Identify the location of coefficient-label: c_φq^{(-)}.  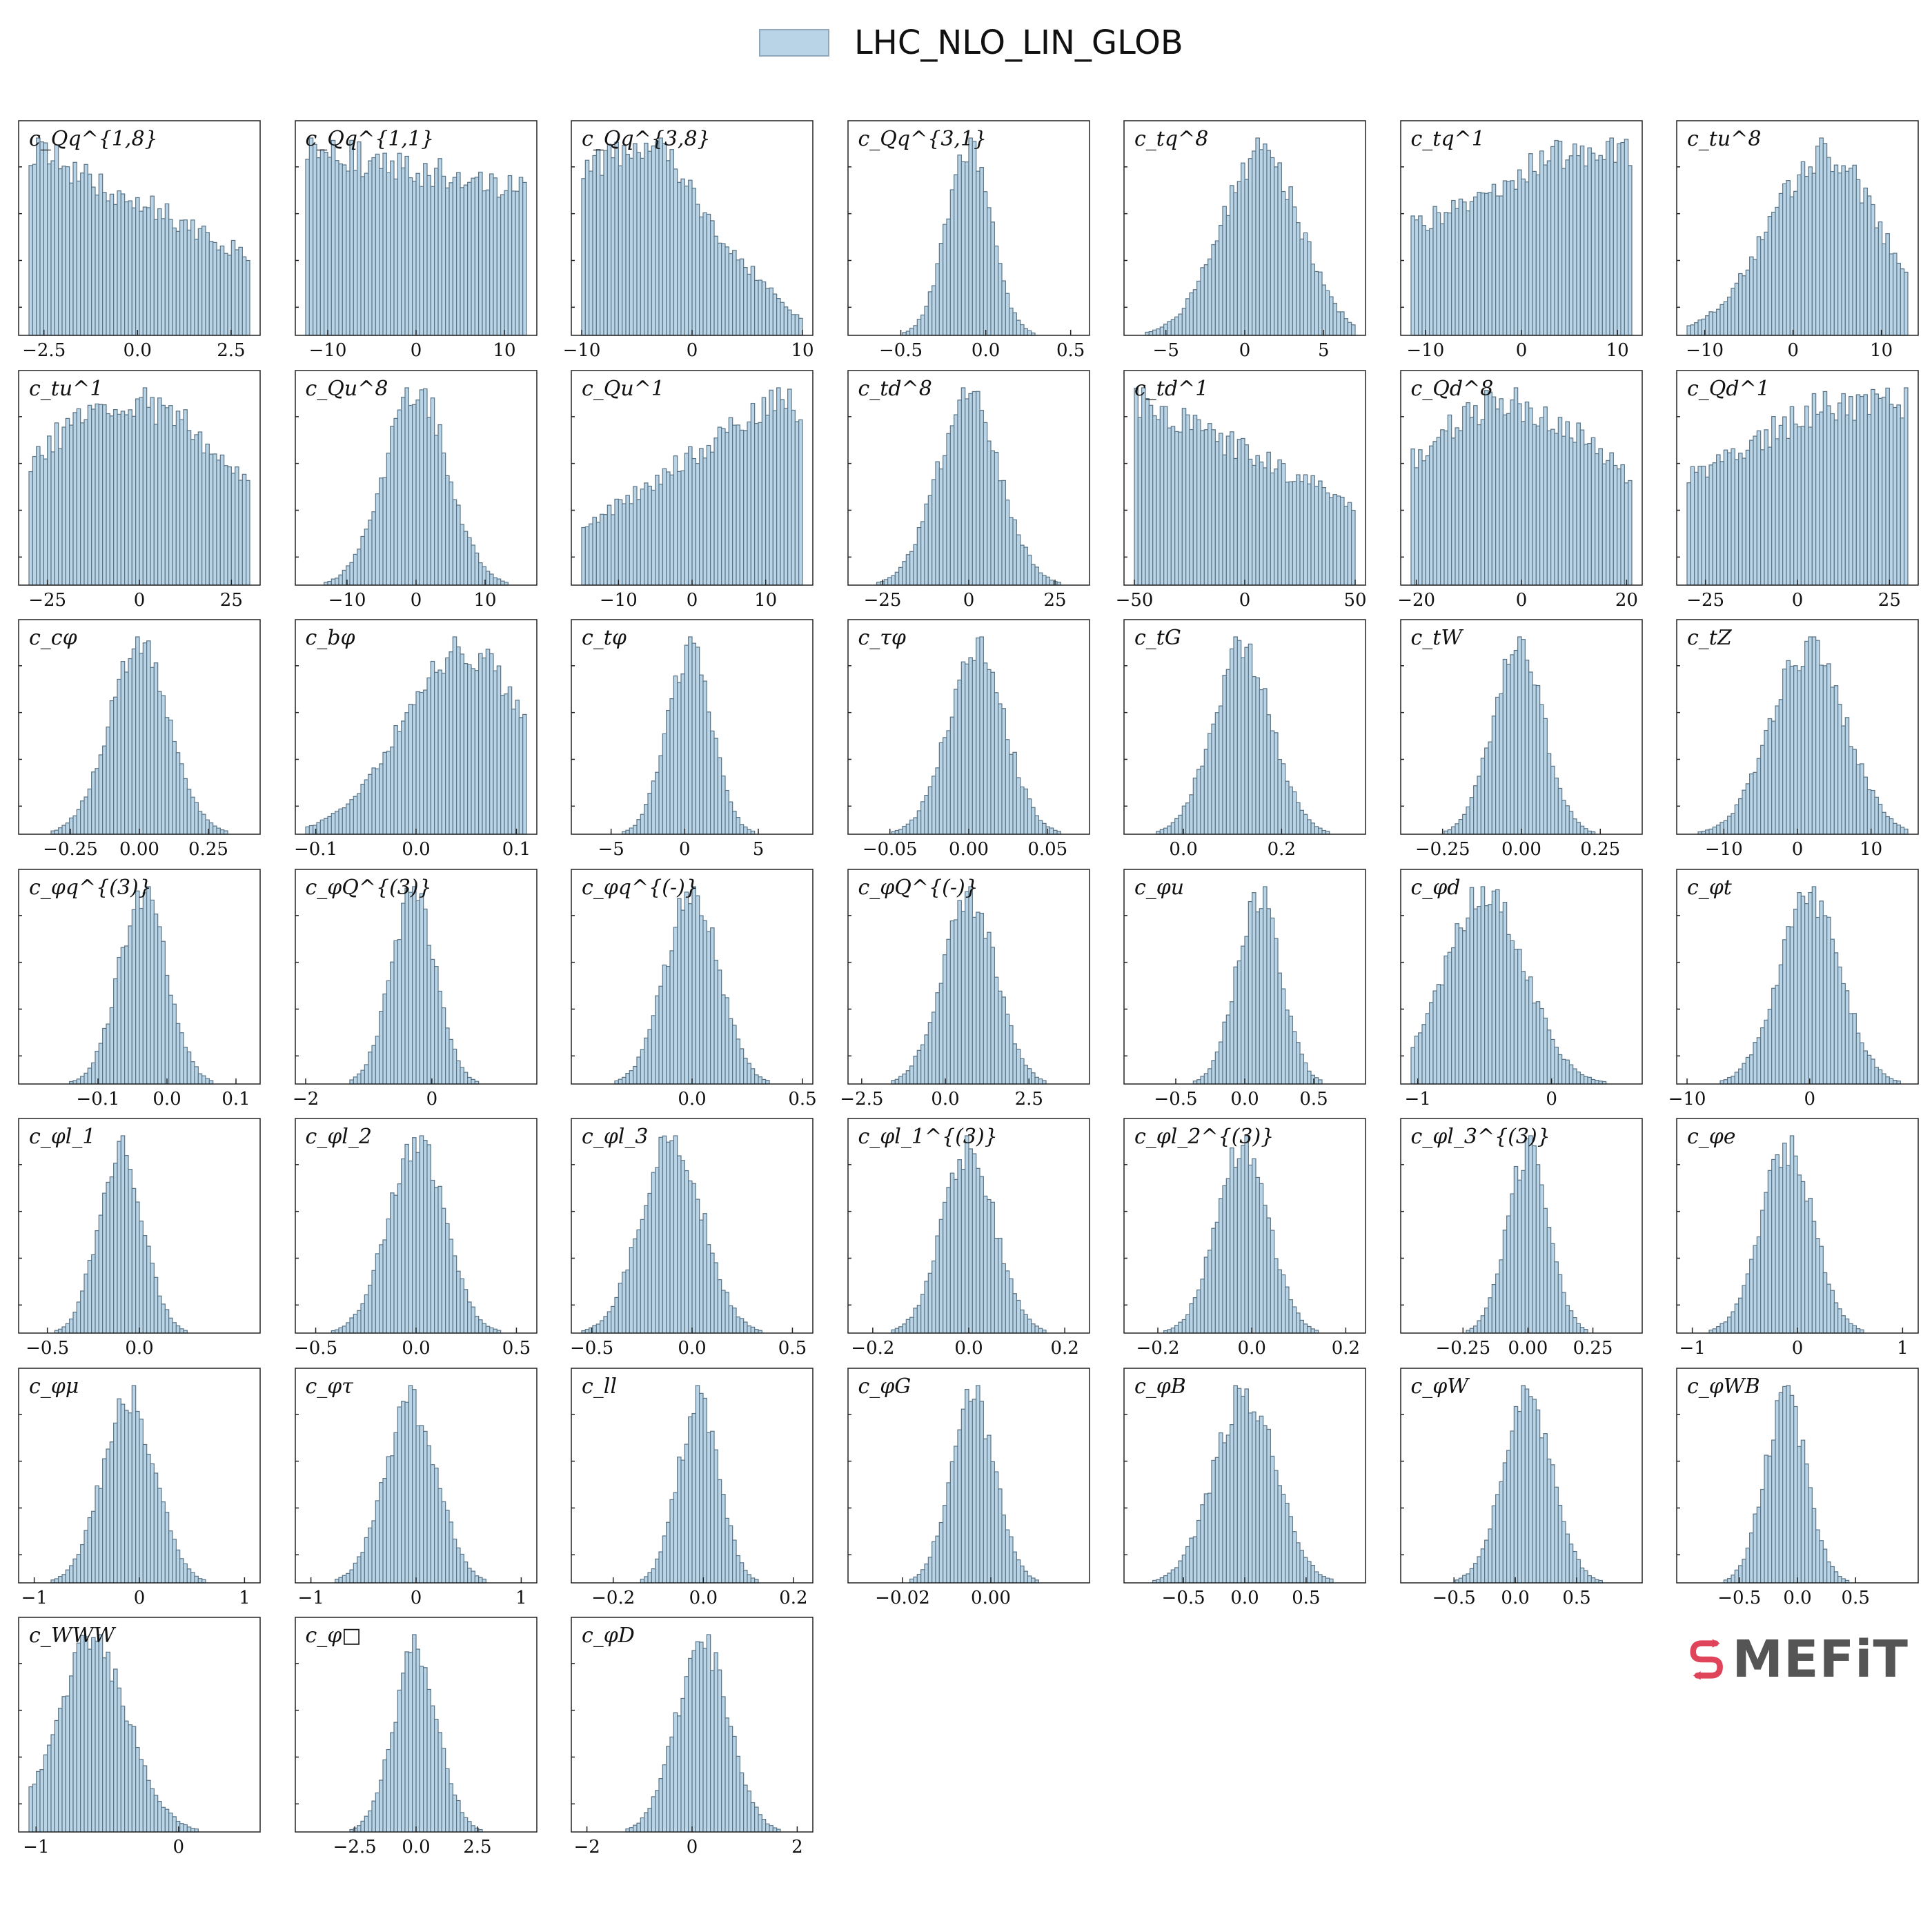
(640, 887).